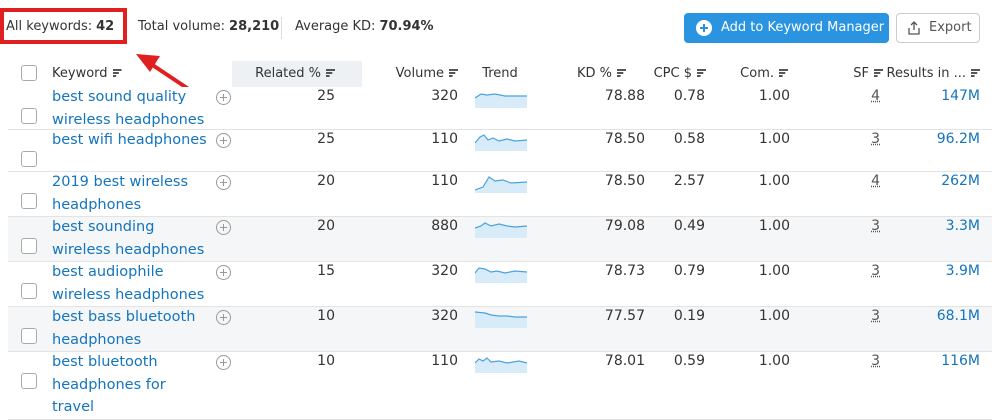 Image resolution: width=1000 pixels, height=420 pixels. I want to click on add-to-keyword-manager-button: Add to Keyword Manager, so click(786, 28).